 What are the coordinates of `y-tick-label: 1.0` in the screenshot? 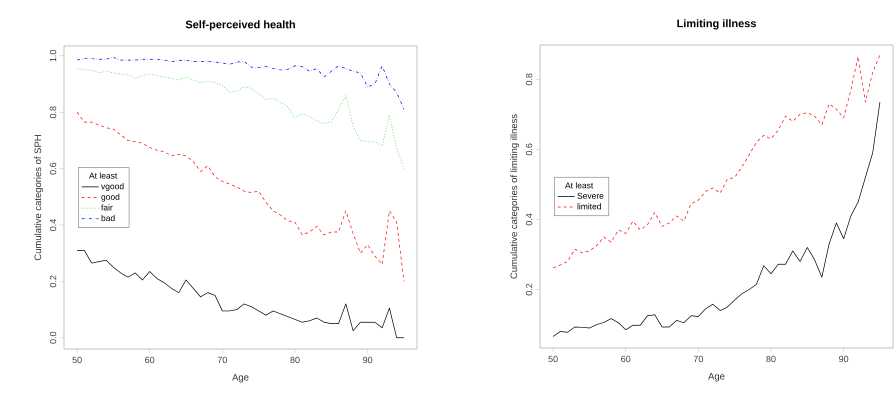 It's located at (53, 56).